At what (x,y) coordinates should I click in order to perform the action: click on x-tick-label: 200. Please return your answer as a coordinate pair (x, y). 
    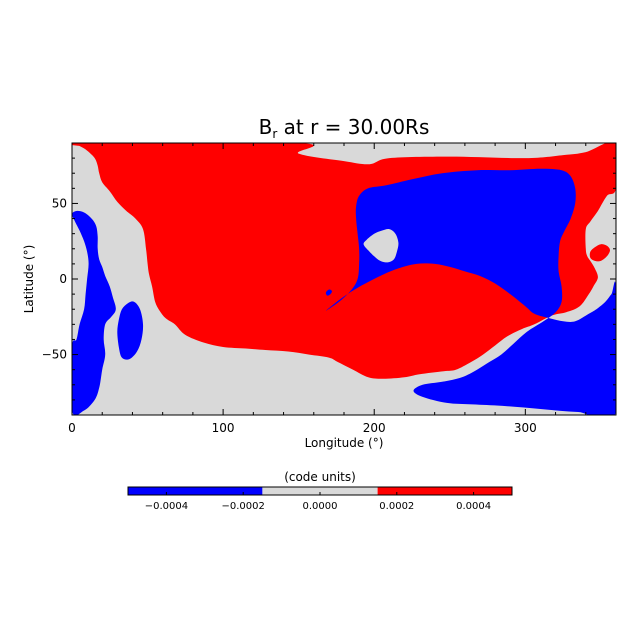
    Looking at the image, I should click on (374, 428).